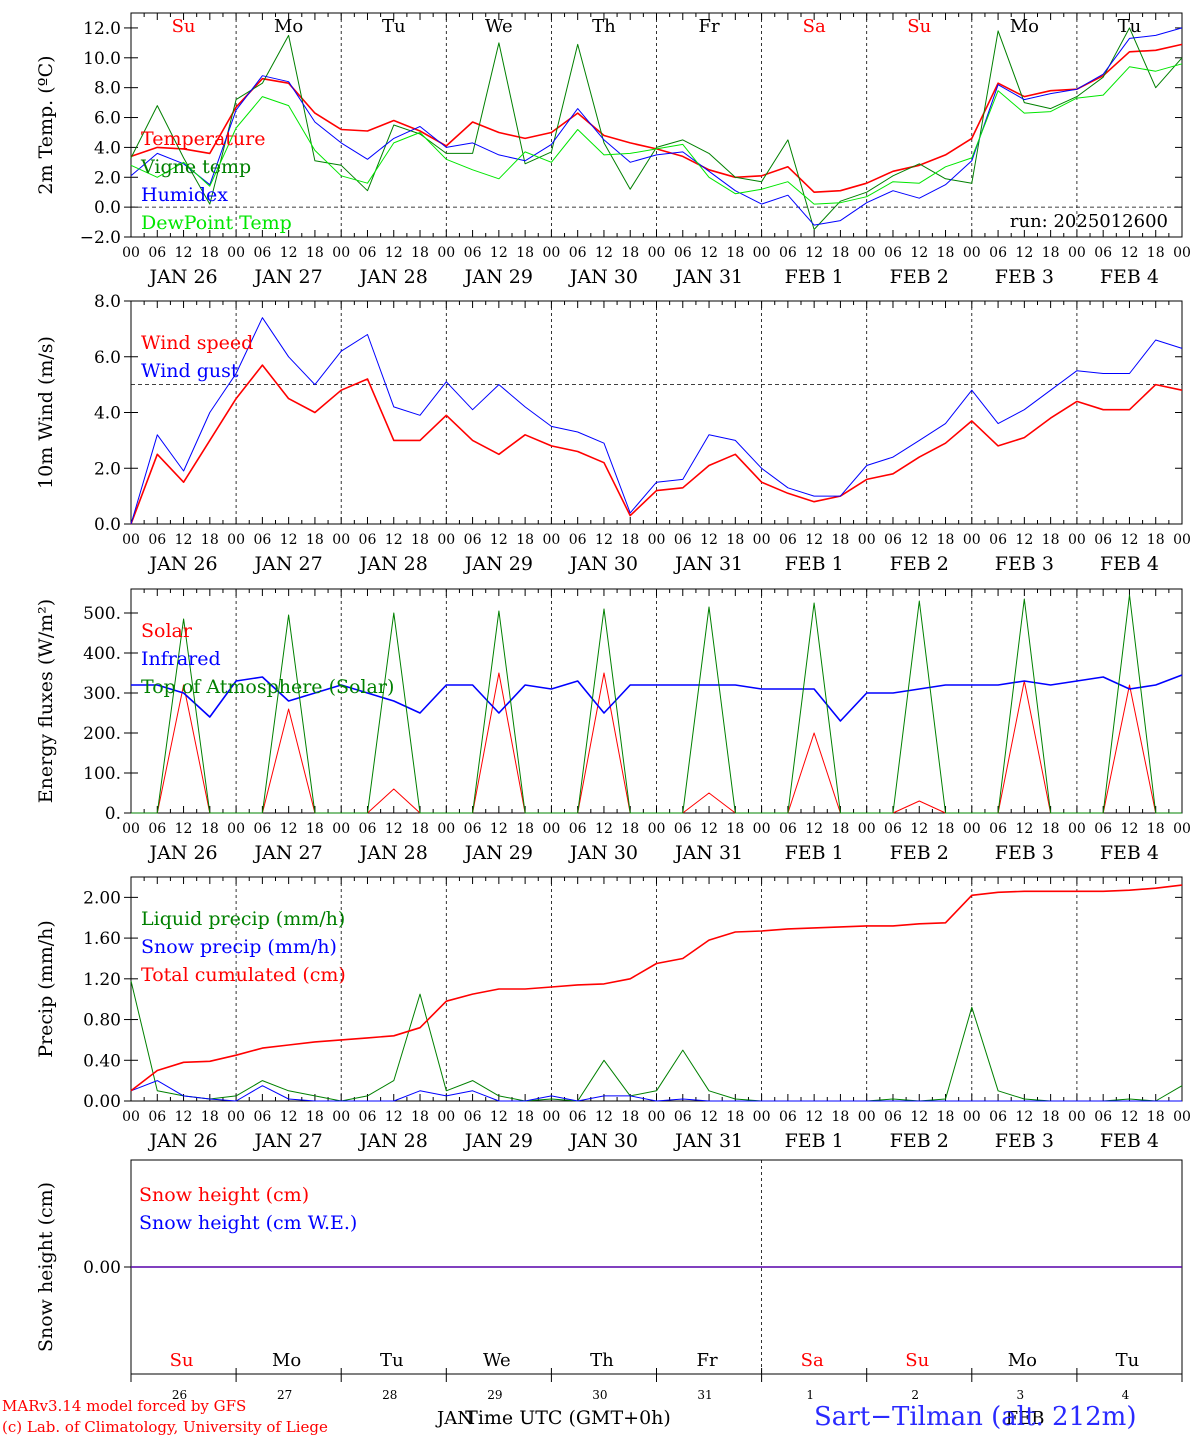 The image size is (1194, 1440). I want to click on legend-entry: Solar, so click(167, 631).